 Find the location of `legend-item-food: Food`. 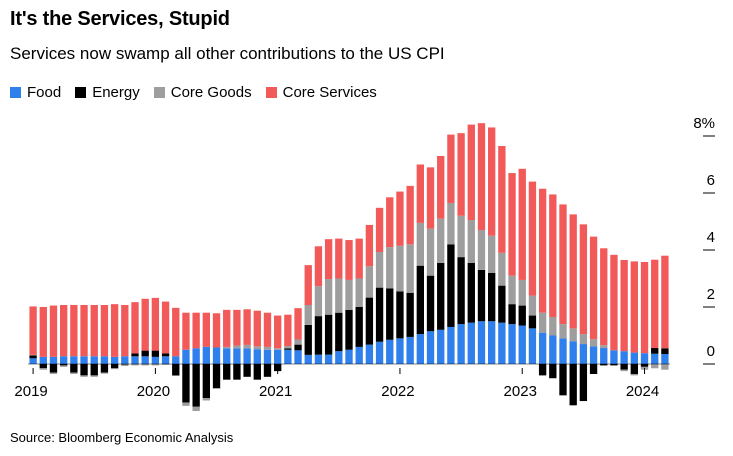

legend-item-food: Food is located at coordinates (35, 92).